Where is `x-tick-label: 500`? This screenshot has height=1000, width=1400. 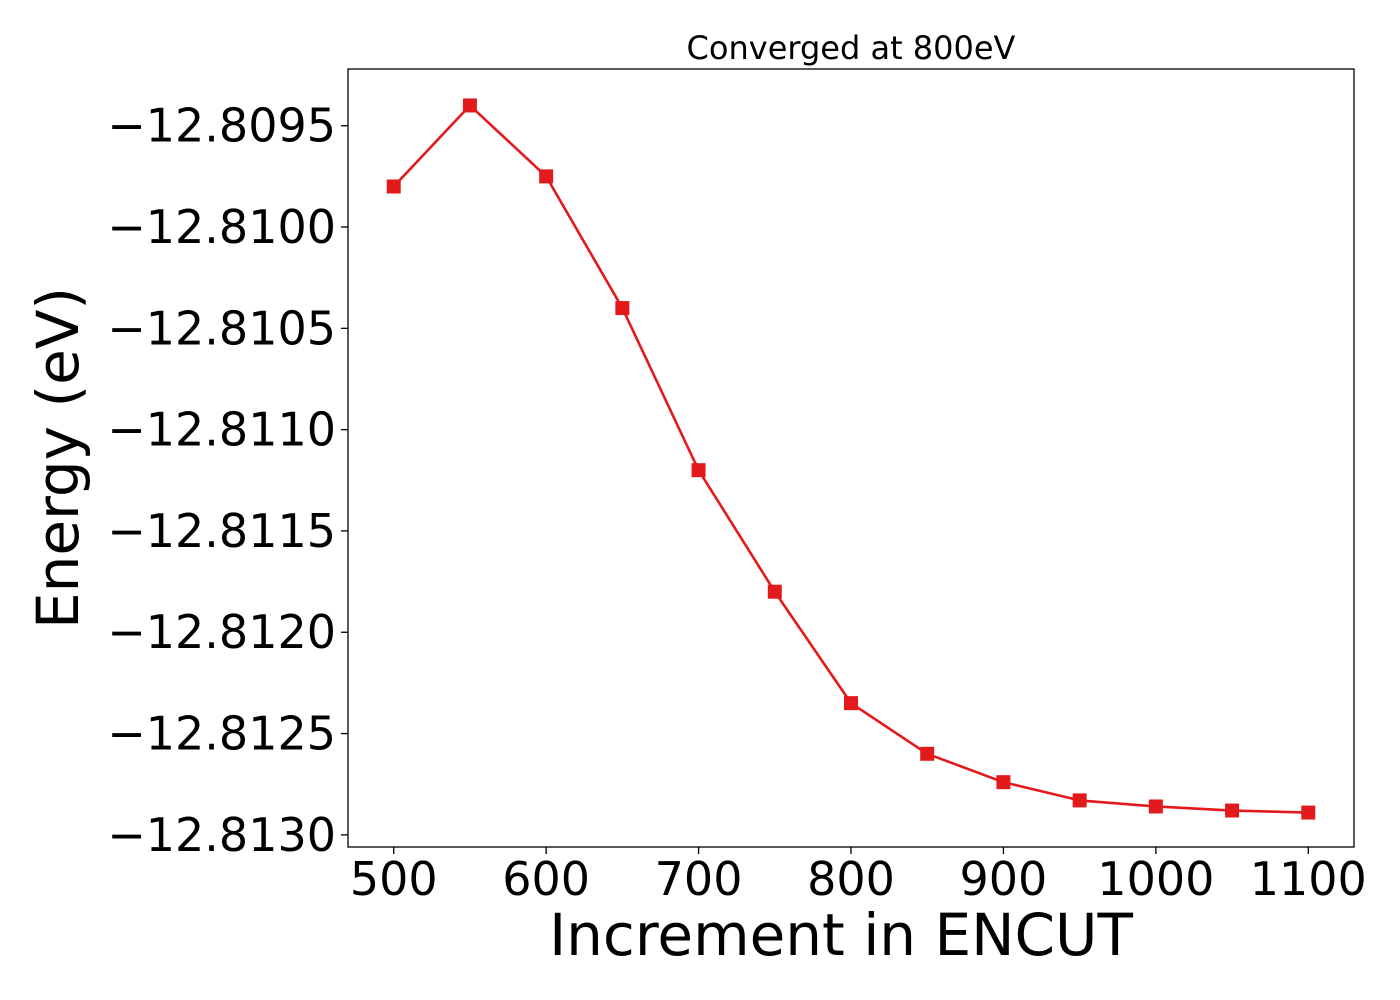 x-tick-label: 500 is located at coordinates (394, 879).